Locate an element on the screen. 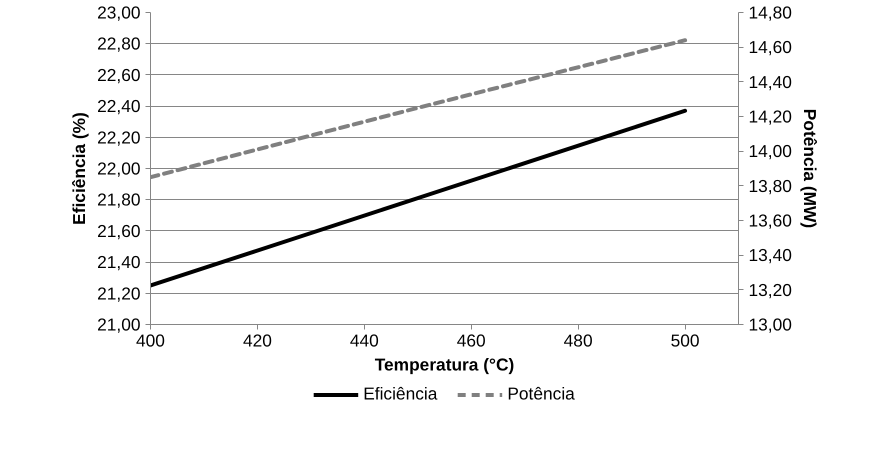 The height and width of the screenshot is (475, 876). y2-tick-label: 14,20 is located at coordinates (770, 116).